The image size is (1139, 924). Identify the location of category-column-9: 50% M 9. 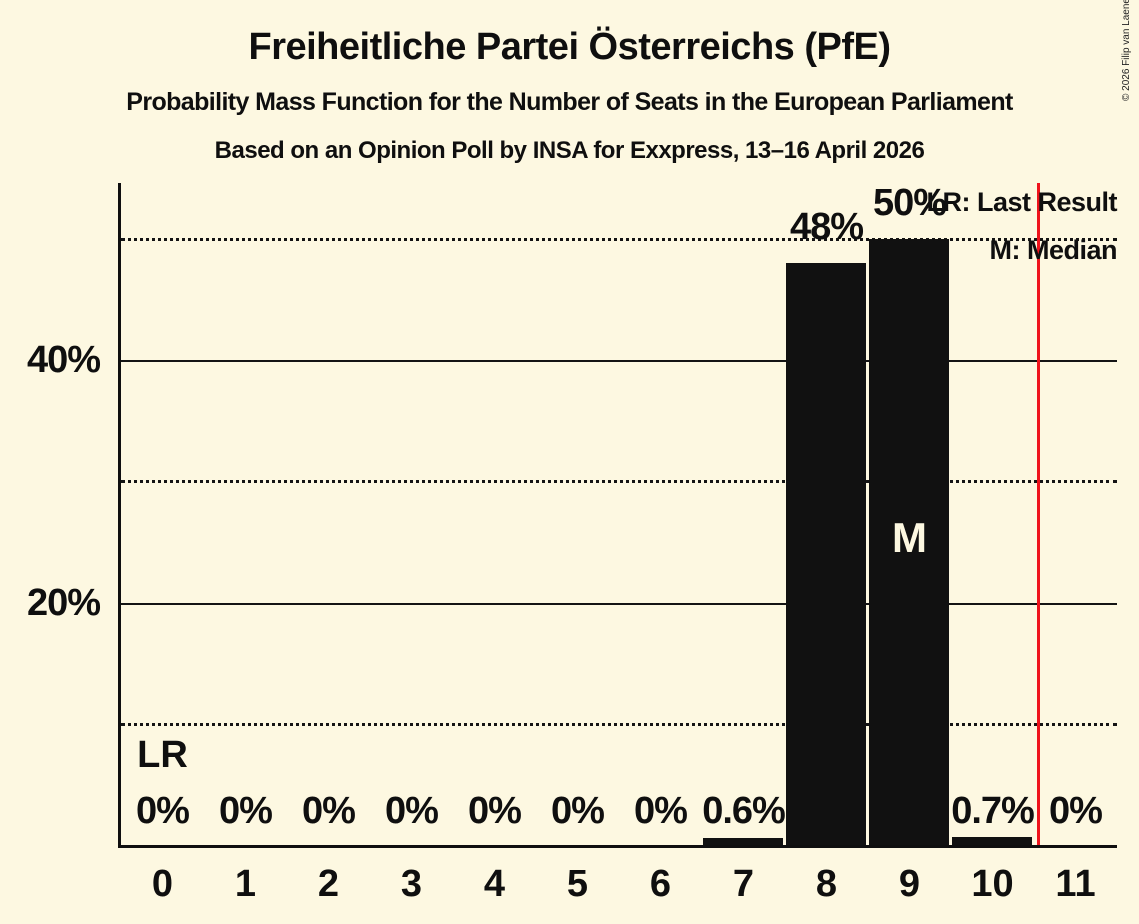
(909, 543).